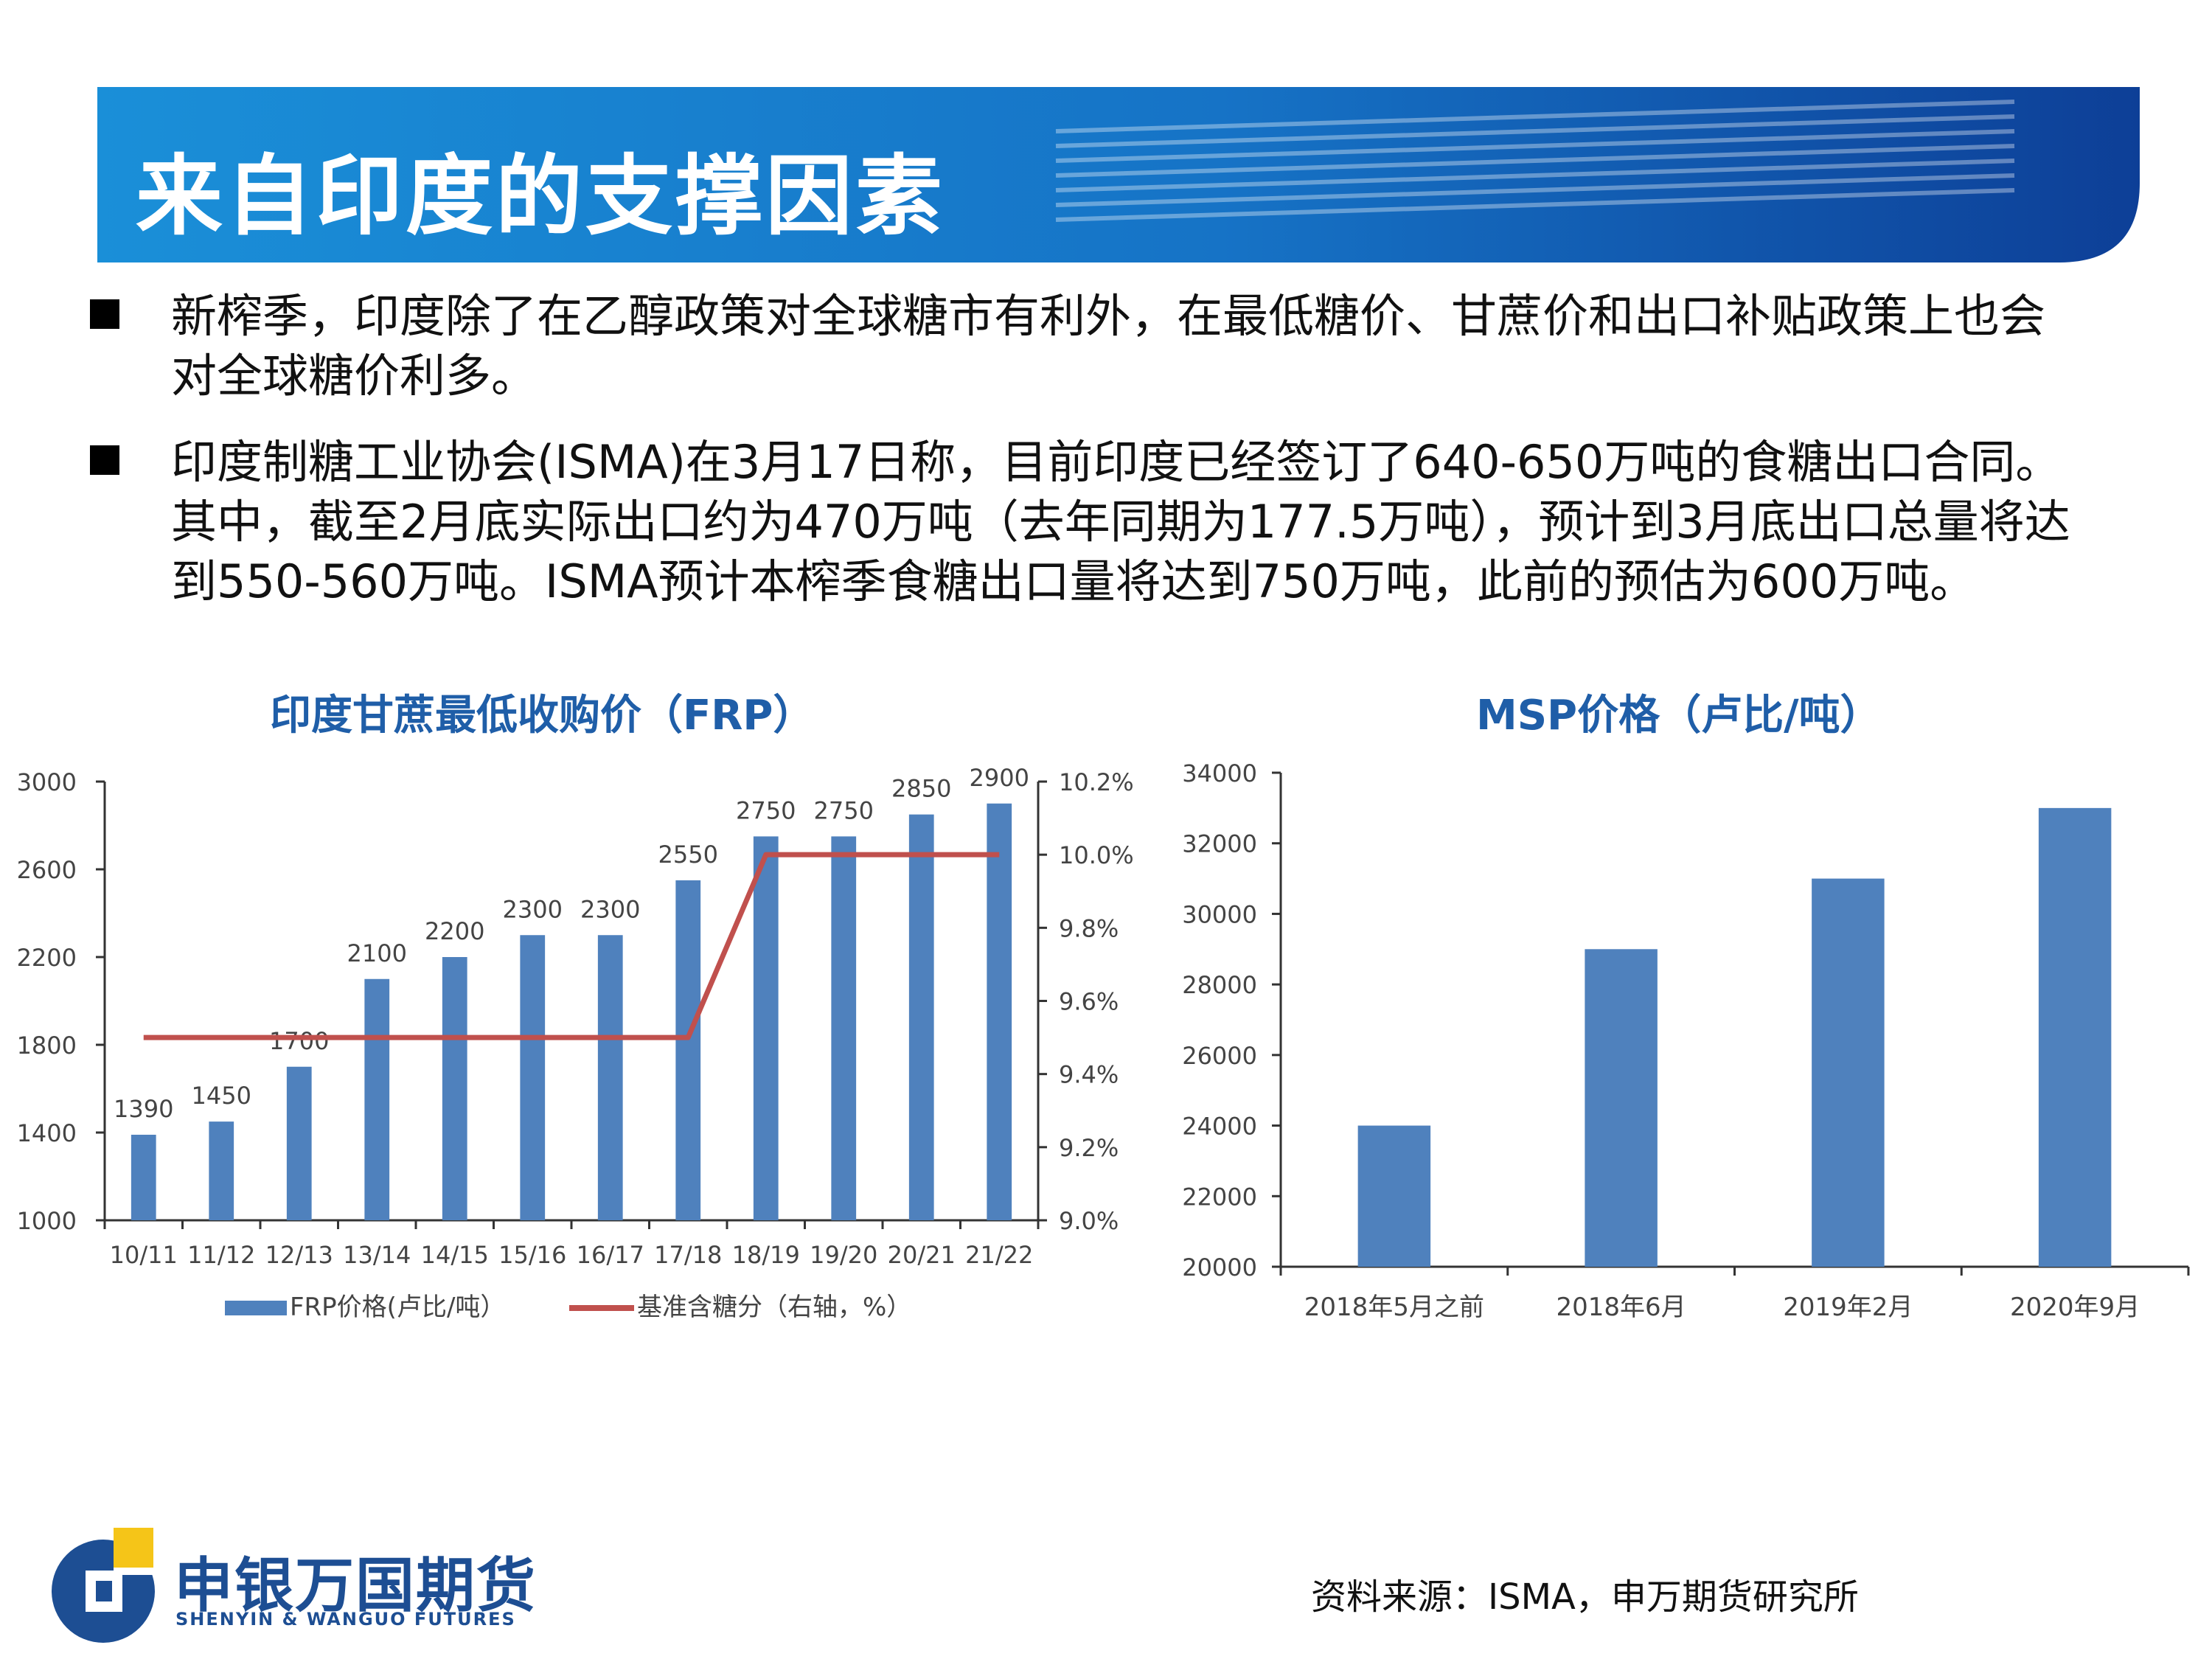  Describe the element at coordinates (397, 1307) in the screenshot. I see `legend-label-frp: FRP价格(卢比/吨）` at that location.